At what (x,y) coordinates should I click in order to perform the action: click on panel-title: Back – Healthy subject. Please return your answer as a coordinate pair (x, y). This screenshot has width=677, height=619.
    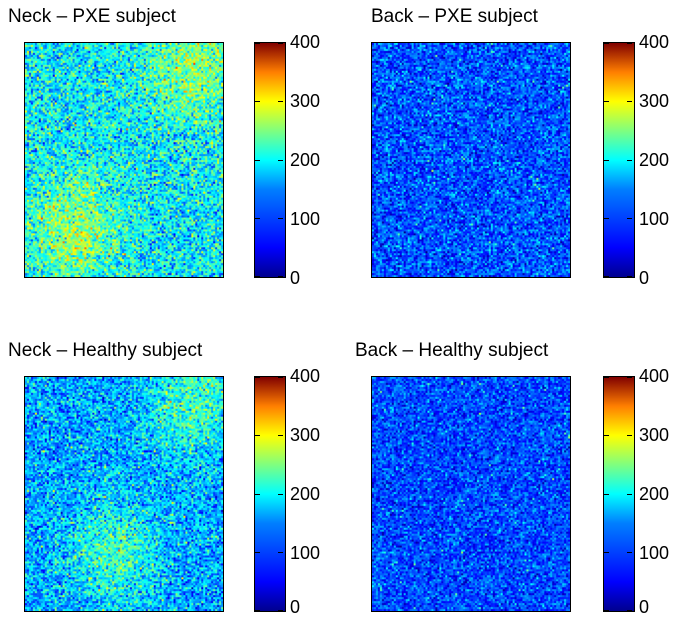
    Looking at the image, I should click on (452, 350).